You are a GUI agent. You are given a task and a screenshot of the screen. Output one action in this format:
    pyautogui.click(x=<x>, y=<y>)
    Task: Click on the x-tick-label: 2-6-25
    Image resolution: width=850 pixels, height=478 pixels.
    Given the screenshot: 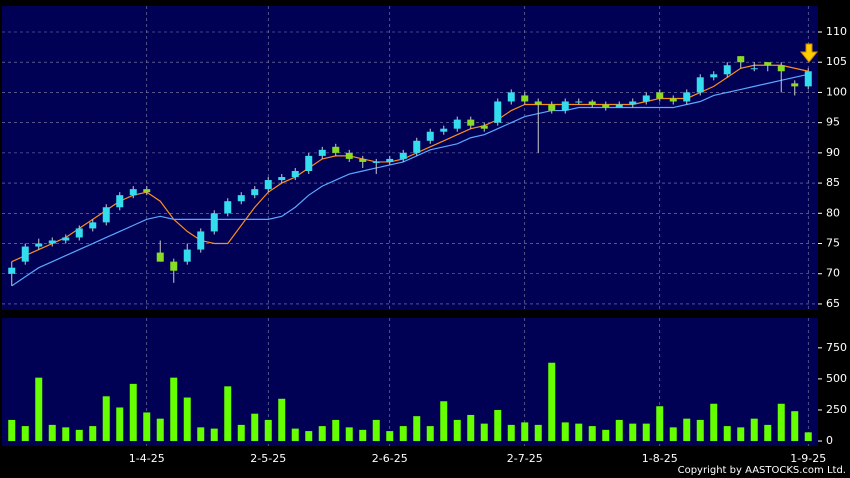 What is the action you would take?
    pyautogui.click(x=390, y=458)
    